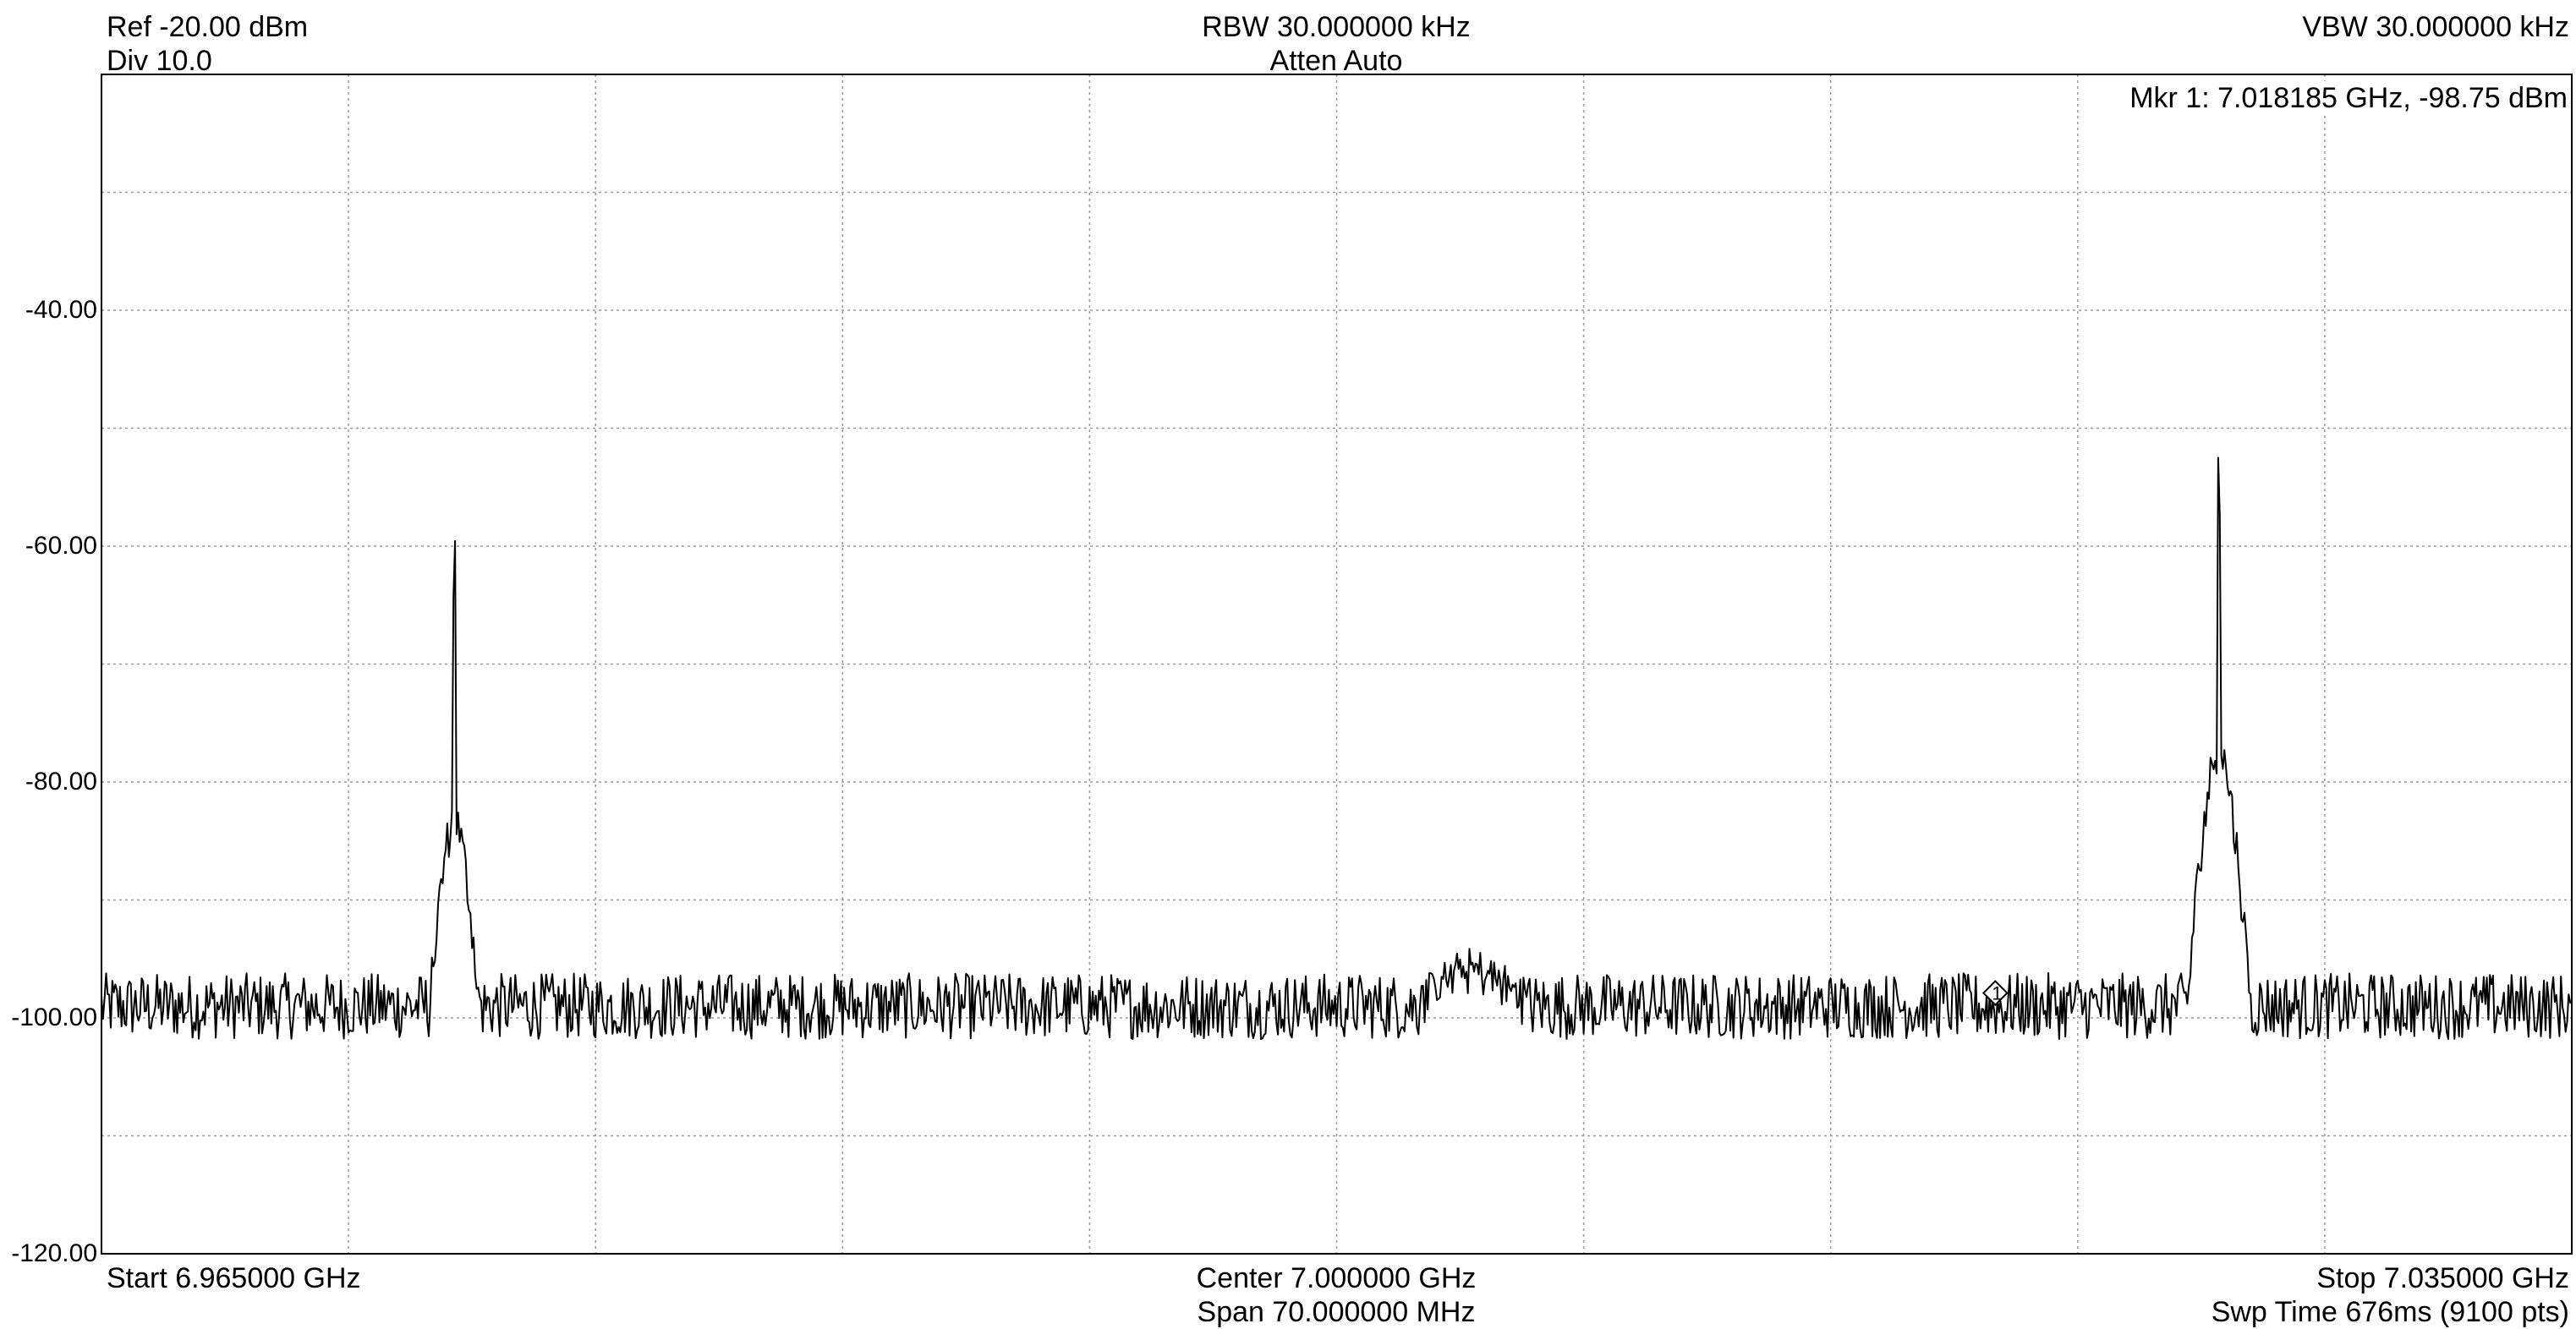  I want to click on marker-number: 1, so click(1997, 993).